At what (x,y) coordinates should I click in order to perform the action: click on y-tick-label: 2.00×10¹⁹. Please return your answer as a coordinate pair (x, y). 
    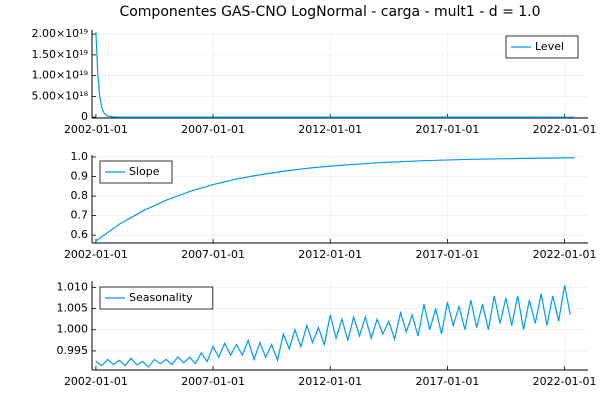
    Looking at the image, I should click on (59, 33).